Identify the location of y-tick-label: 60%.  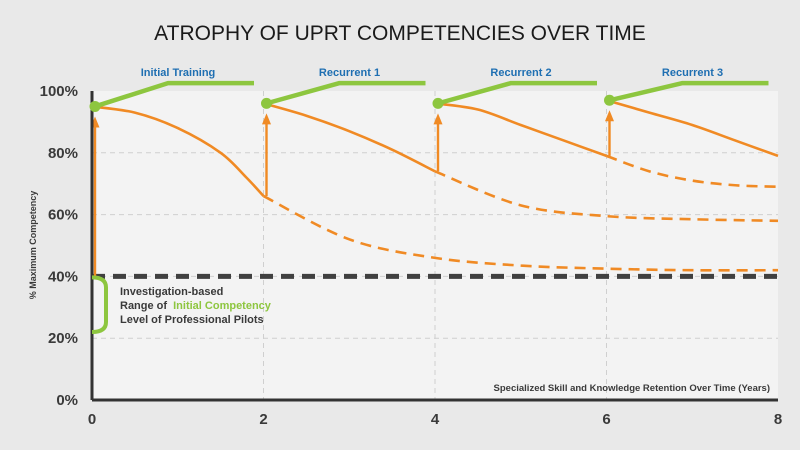
(63, 215).